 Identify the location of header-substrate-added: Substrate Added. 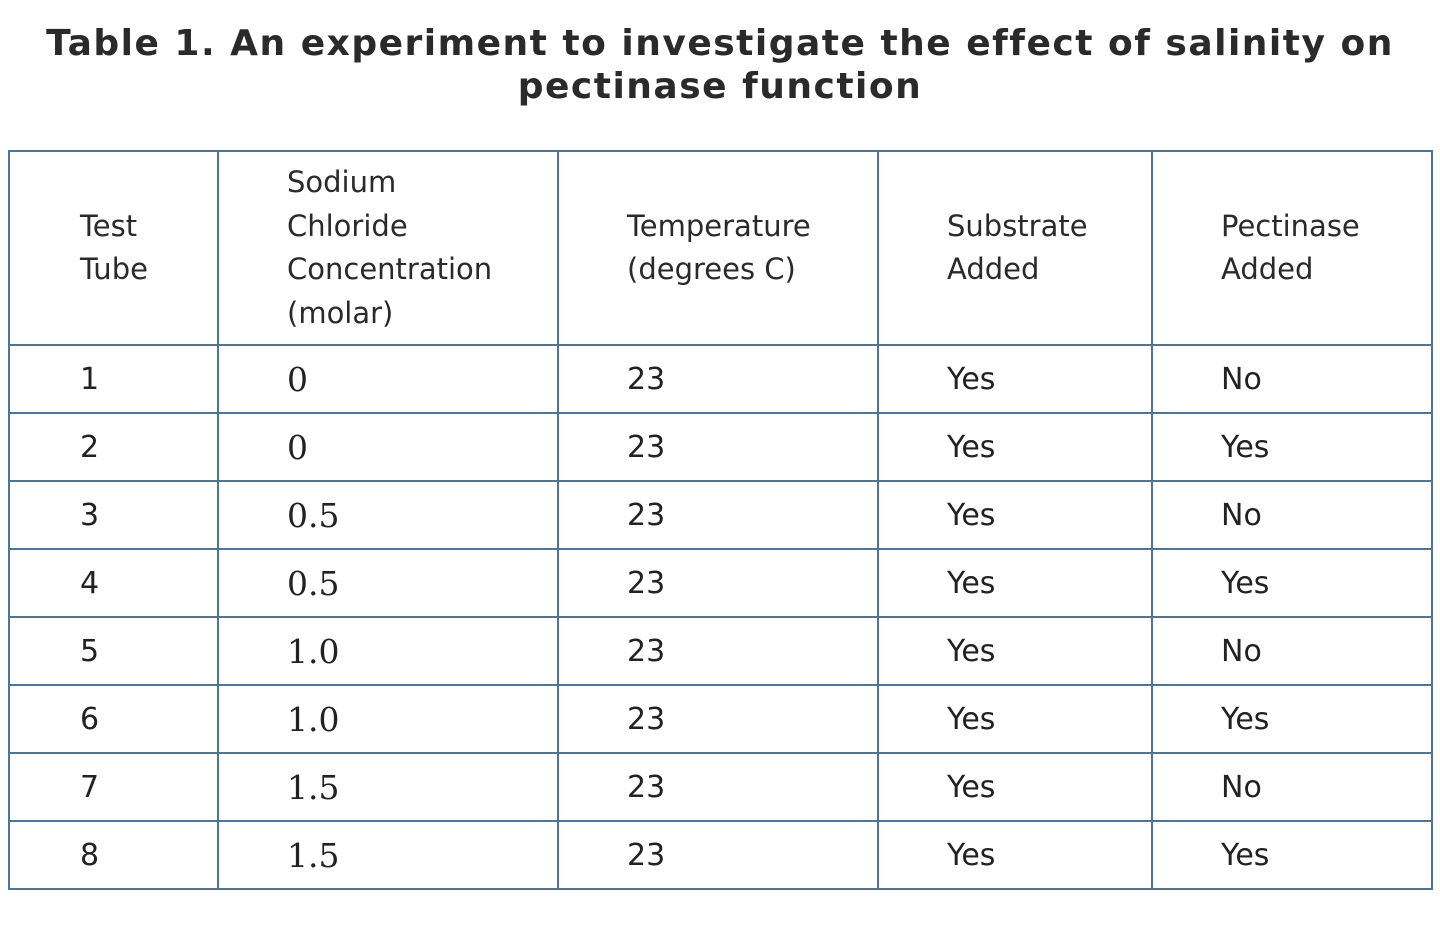
(1015, 248).